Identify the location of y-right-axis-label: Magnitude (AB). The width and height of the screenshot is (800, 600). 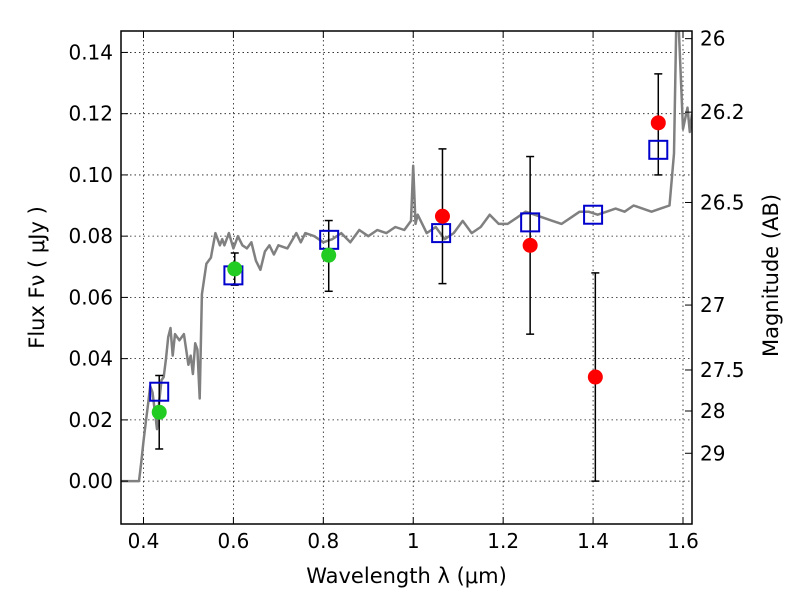
(771, 275).